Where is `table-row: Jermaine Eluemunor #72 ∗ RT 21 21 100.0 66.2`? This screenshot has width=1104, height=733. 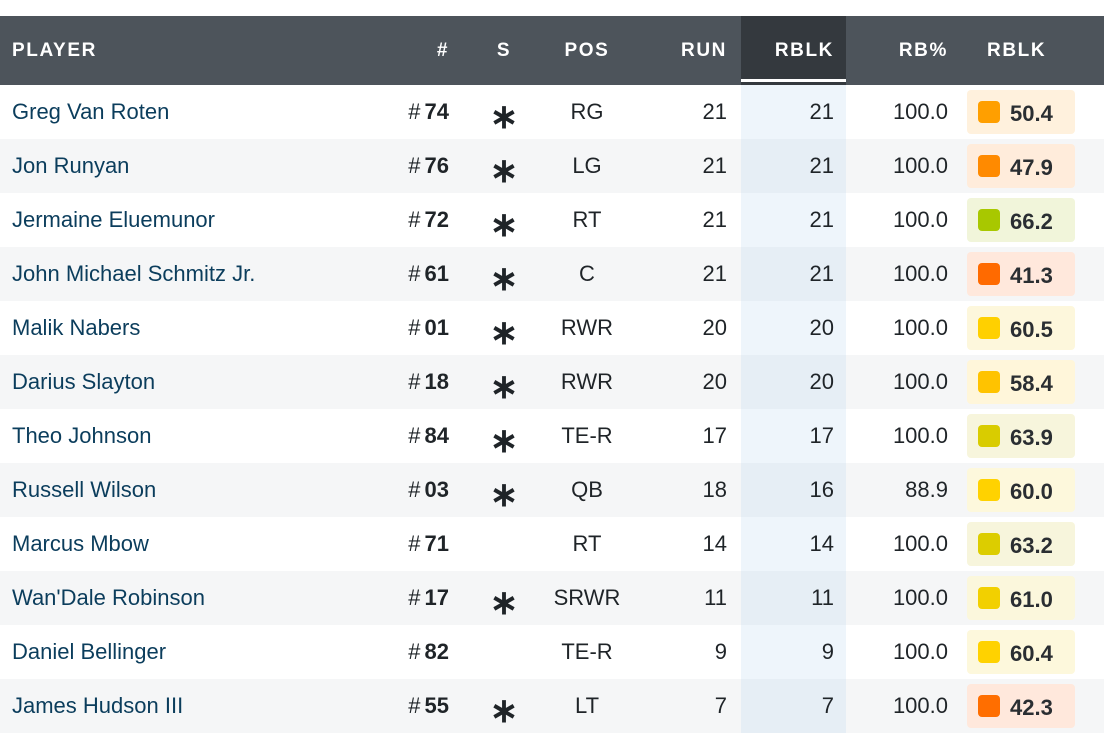 table-row: Jermaine Eluemunor #72 ∗ RT 21 21 100.0 66.2 is located at coordinates (552, 220).